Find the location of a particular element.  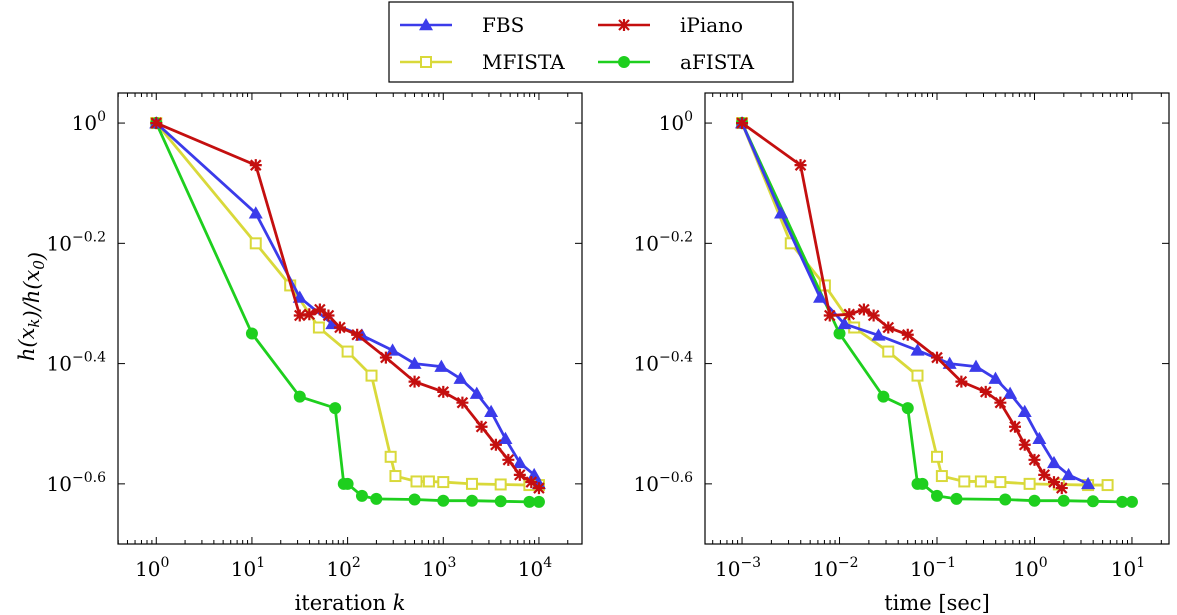

x-tick-label: 10⁻¹ is located at coordinates (933, 568).